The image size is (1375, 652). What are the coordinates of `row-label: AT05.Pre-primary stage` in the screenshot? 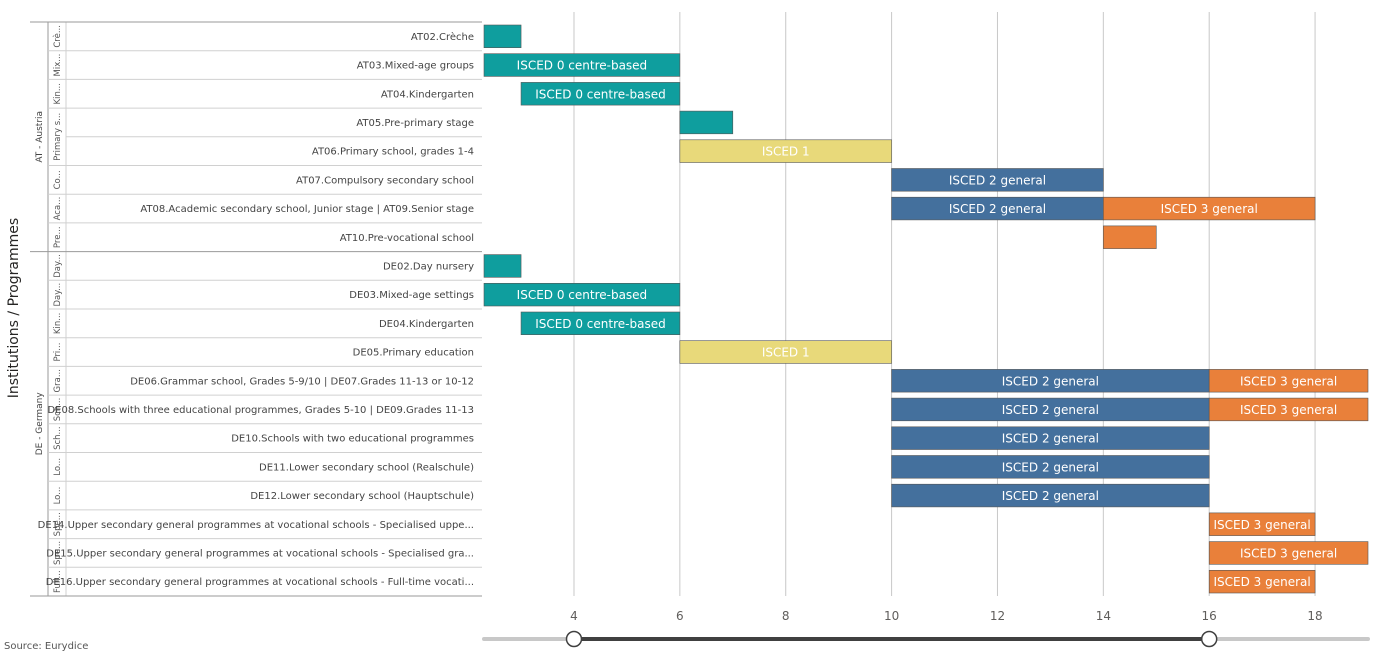 It's located at (415, 123).